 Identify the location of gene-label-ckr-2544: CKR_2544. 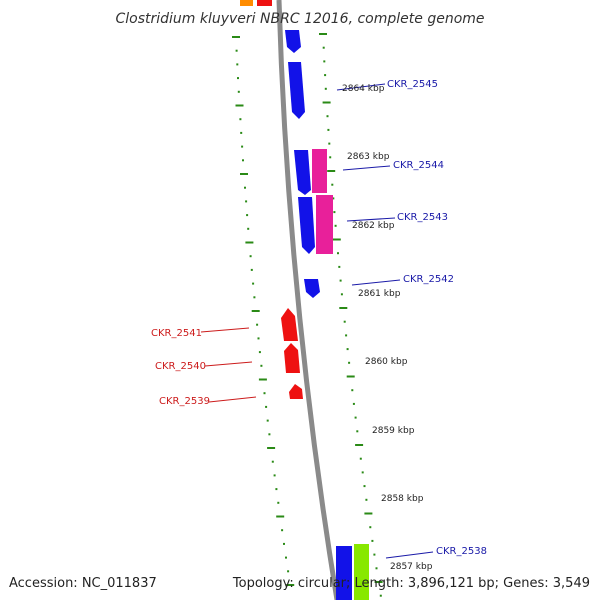
(418, 165).